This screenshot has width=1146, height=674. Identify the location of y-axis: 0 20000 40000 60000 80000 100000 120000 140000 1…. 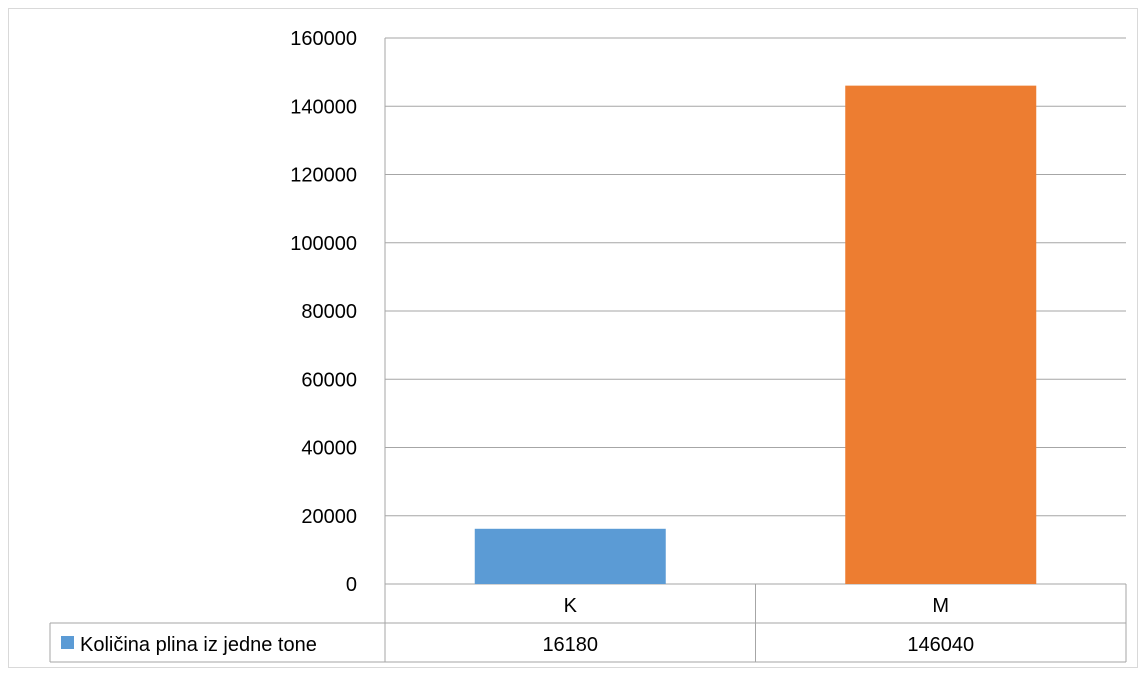
(338, 345).